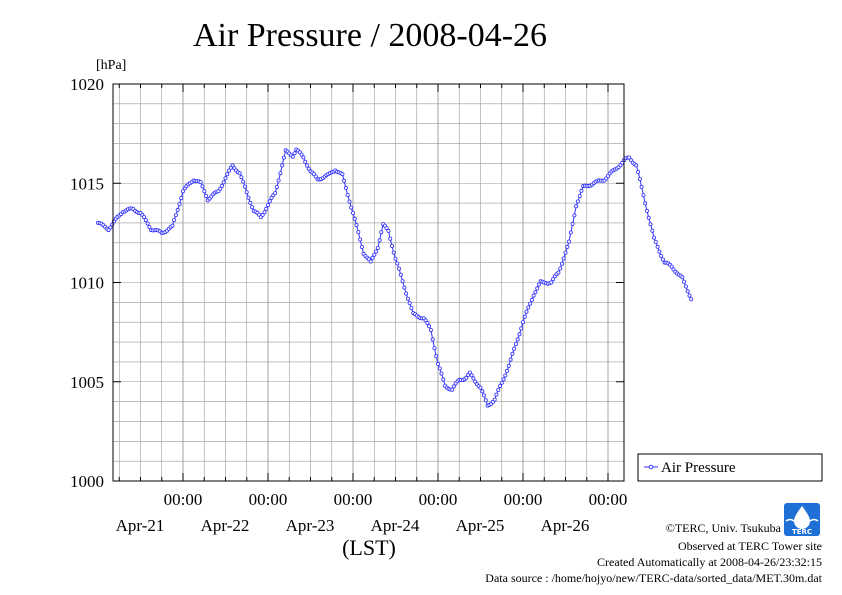  What do you see at coordinates (750, 546) in the screenshot?
I see `observed-text: Observed at TERC Tower site` at bounding box center [750, 546].